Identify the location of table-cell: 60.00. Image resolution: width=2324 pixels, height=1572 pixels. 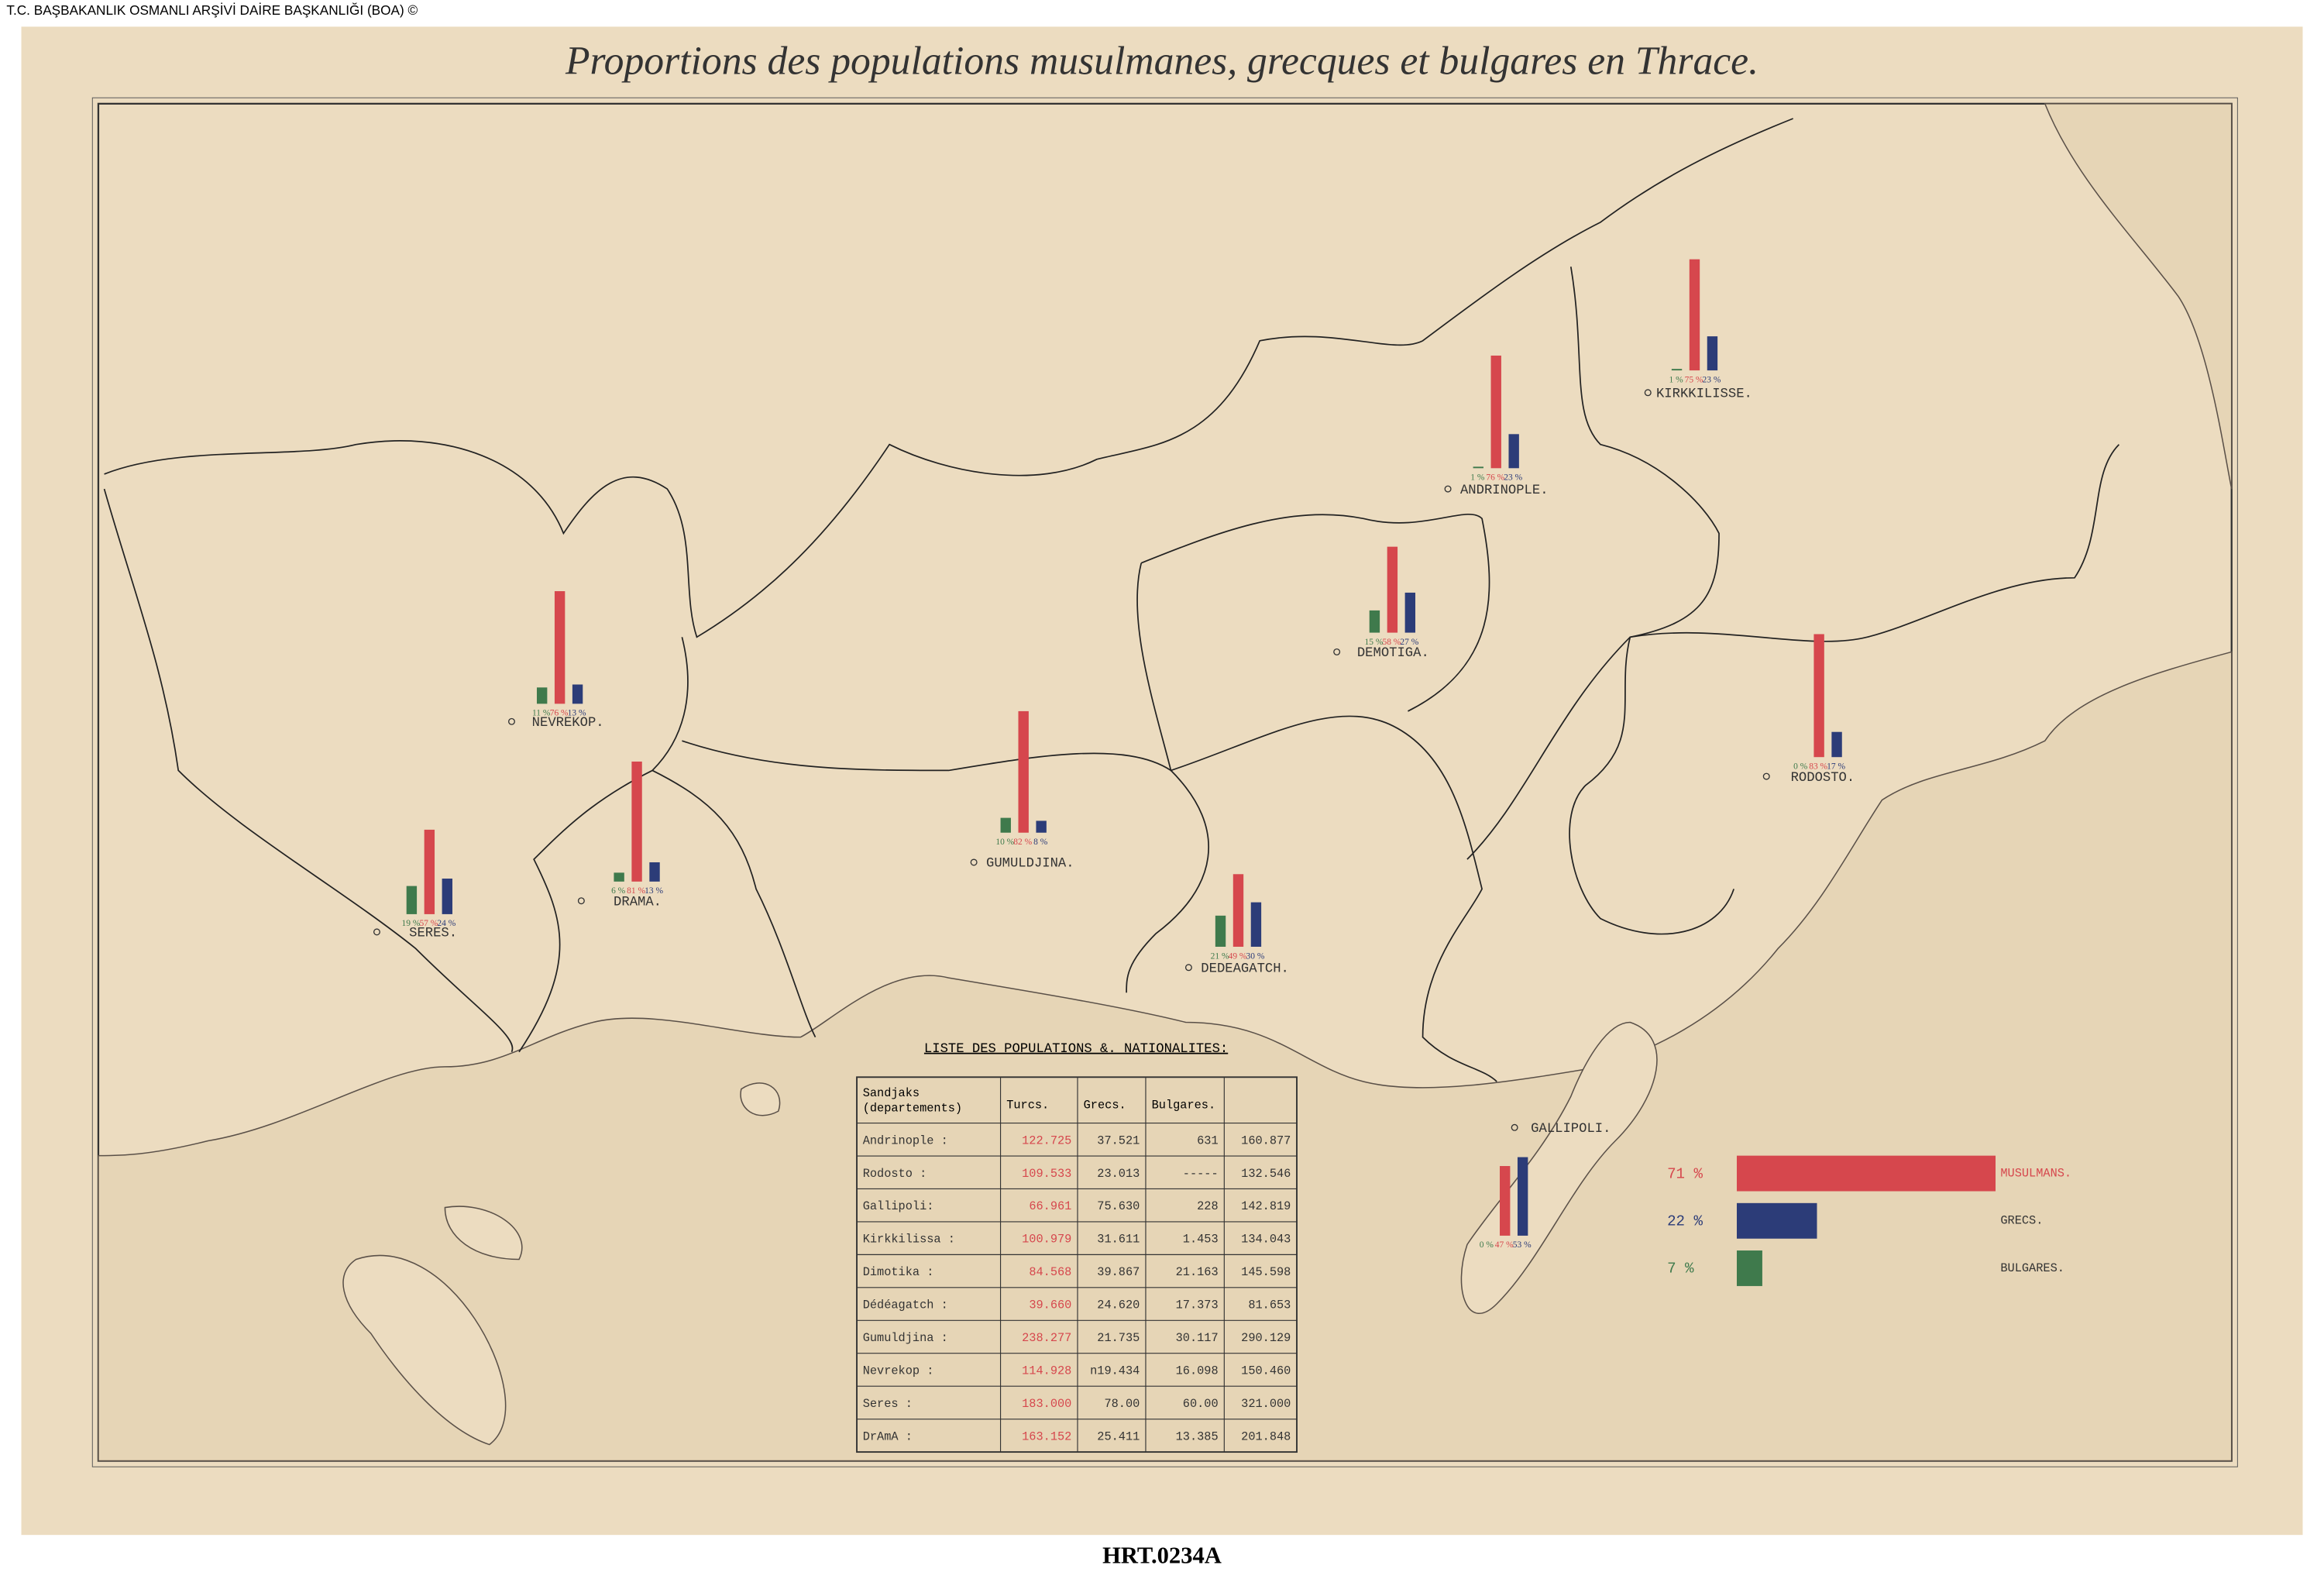
(1201, 1404).